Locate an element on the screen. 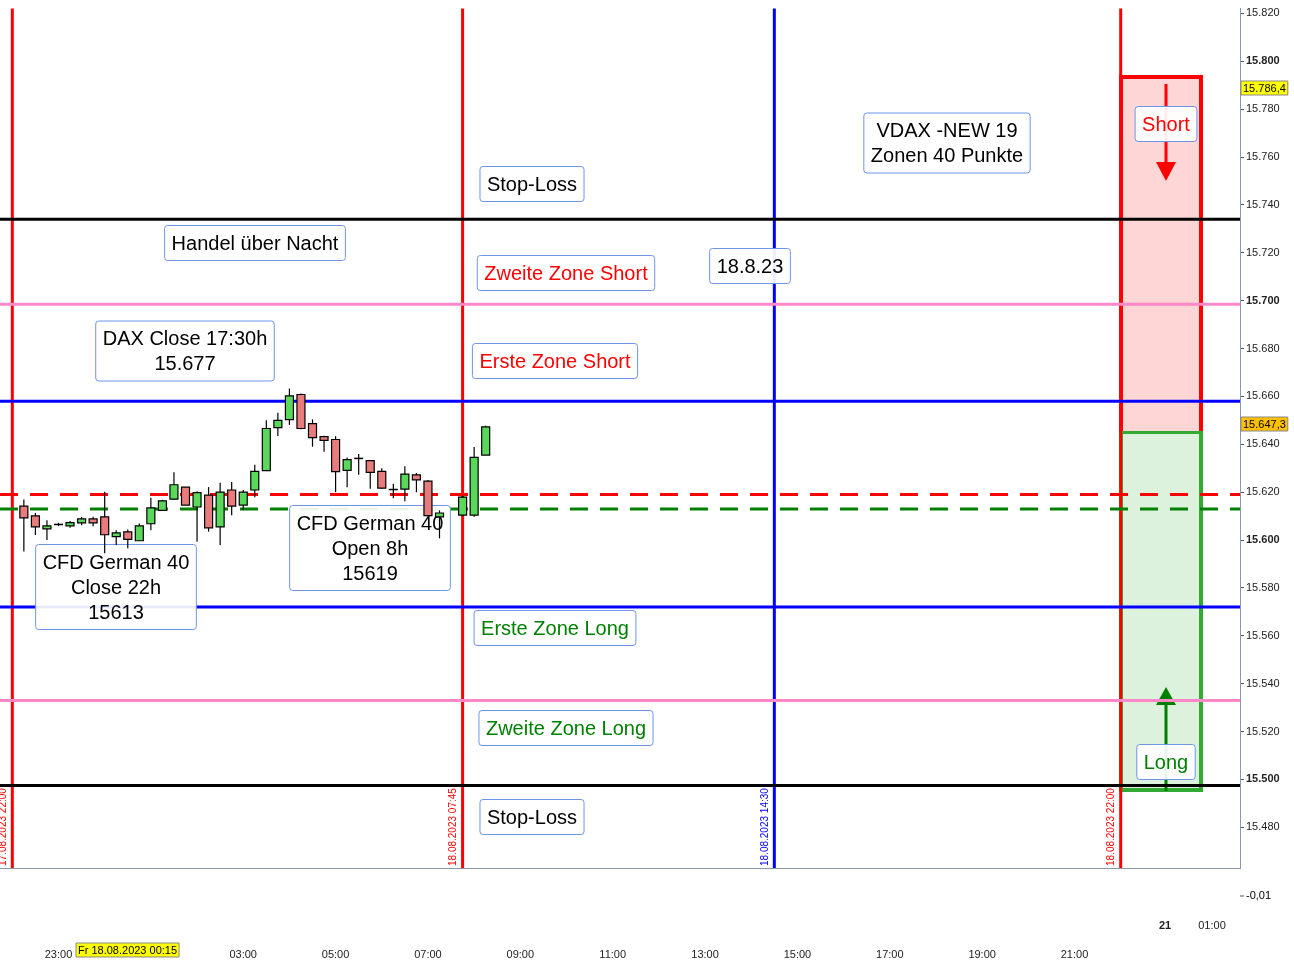 Image resolution: width=1294 pixels, height=965 pixels. annotation: CFD German 40 Close 22h 15613 is located at coordinates (116, 586).